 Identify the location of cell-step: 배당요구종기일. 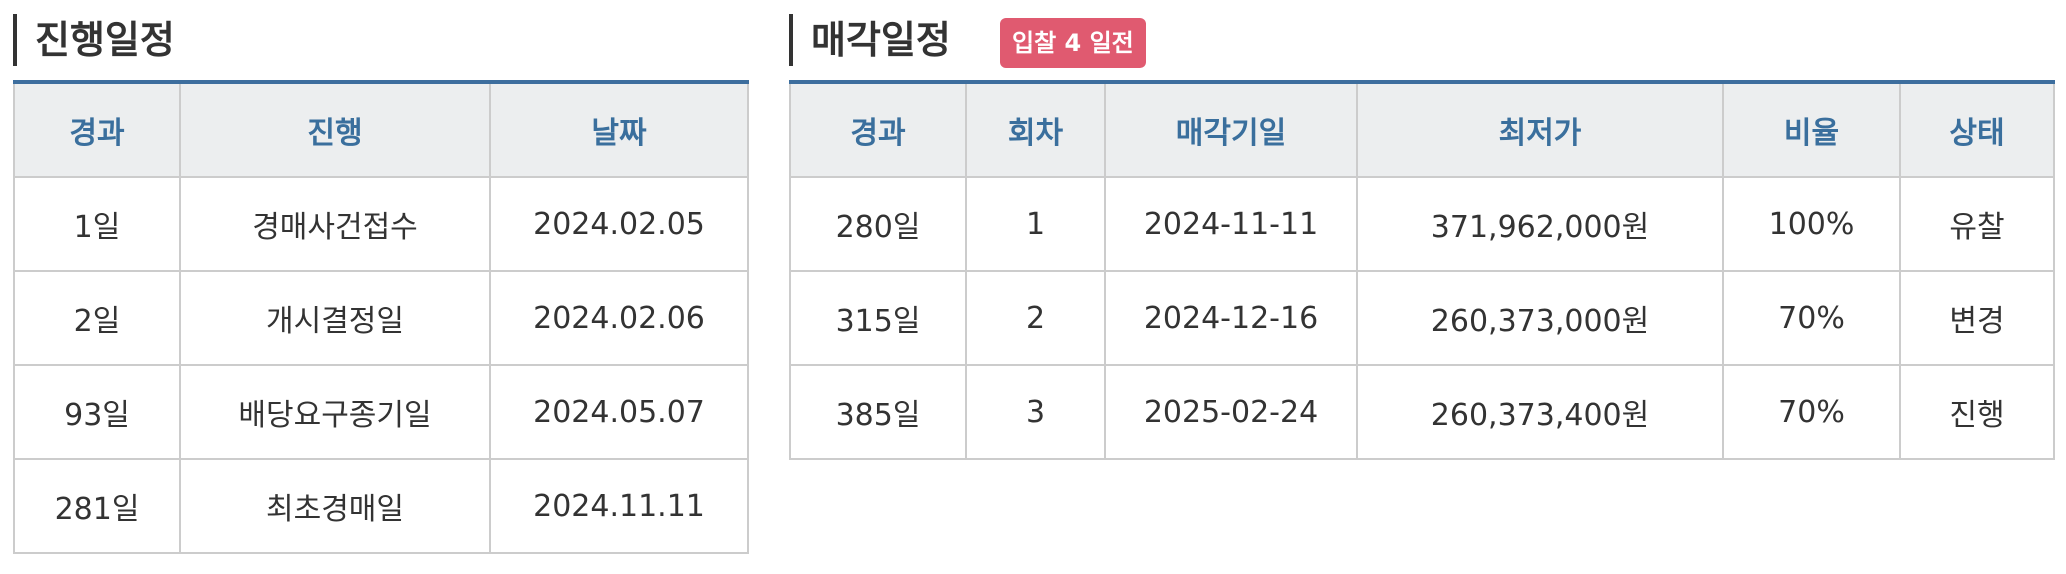
(335, 412).